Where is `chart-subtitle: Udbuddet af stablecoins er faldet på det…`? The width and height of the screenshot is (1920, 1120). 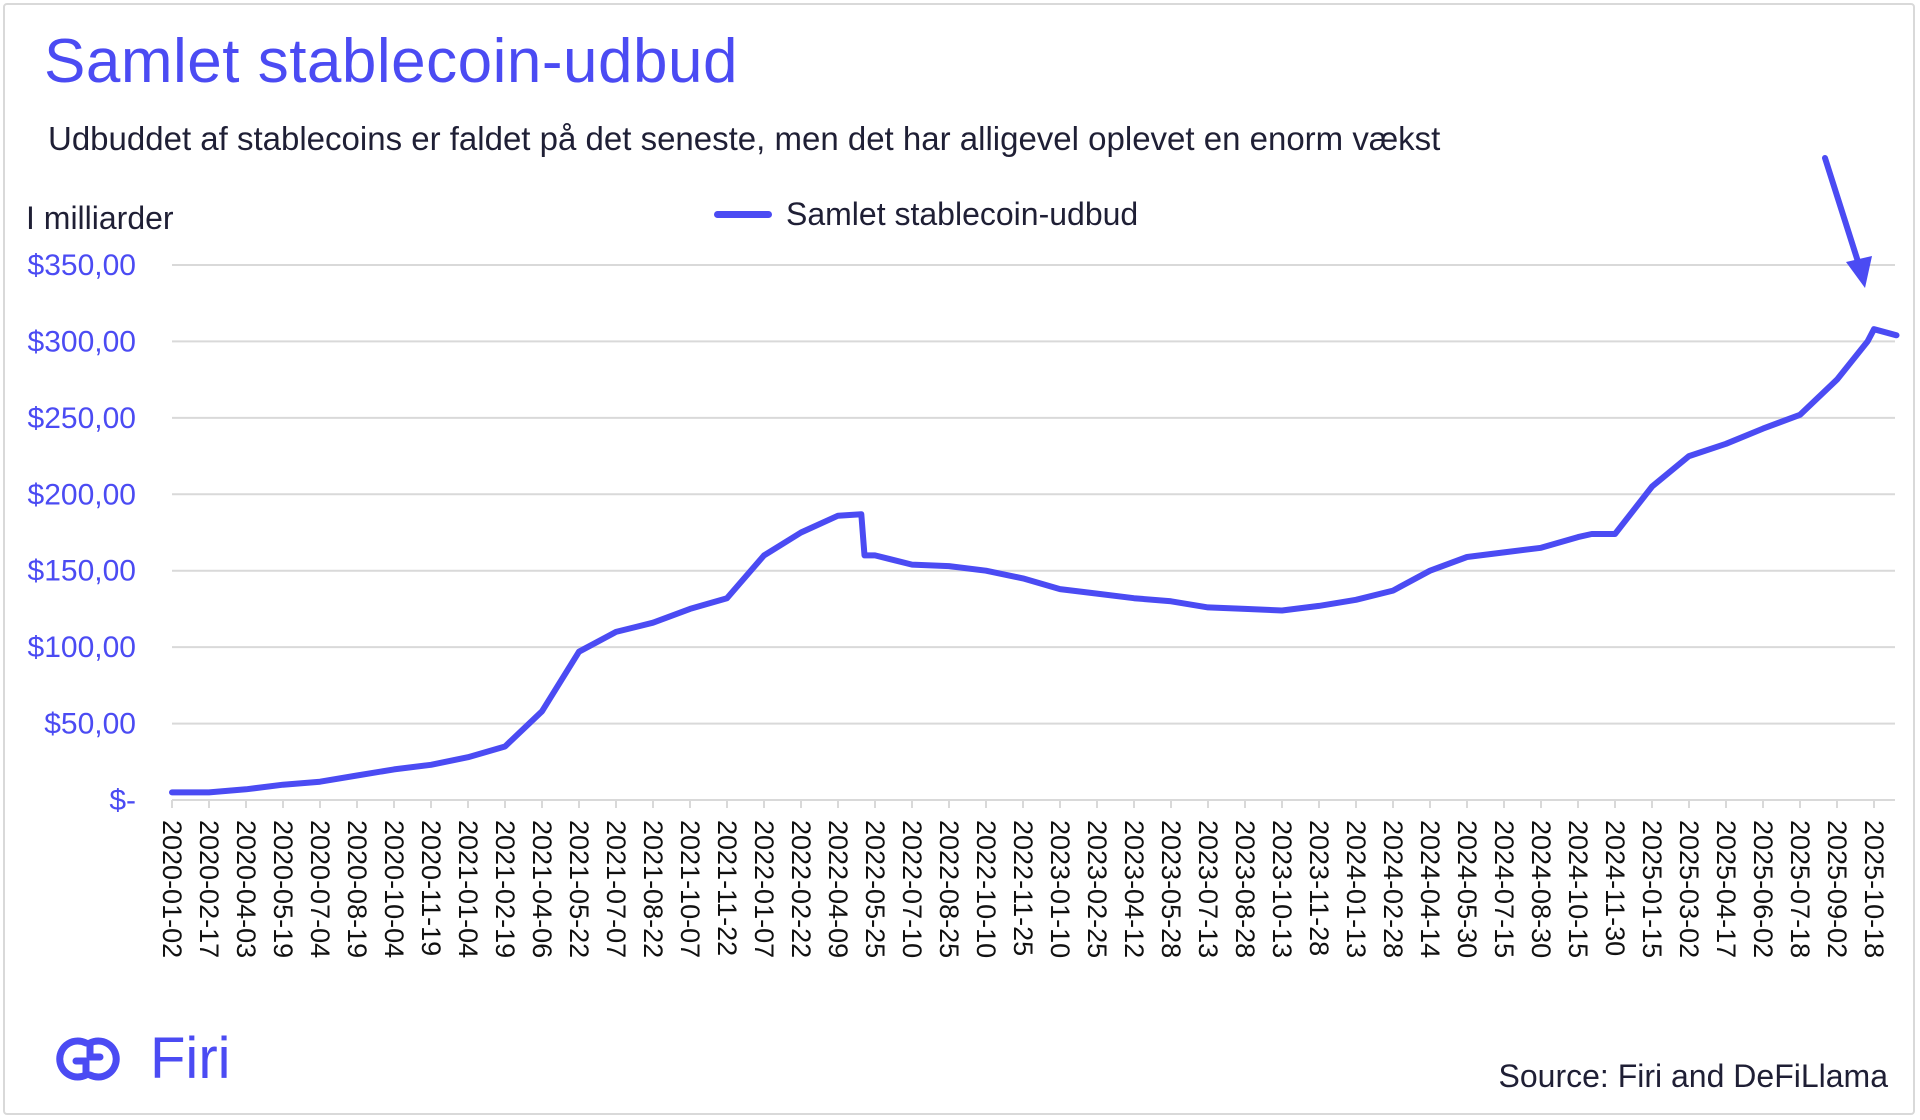 chart-subtitle: Udbuddet af stablecoins er faldet på det… is located at coordinates (744, 138).